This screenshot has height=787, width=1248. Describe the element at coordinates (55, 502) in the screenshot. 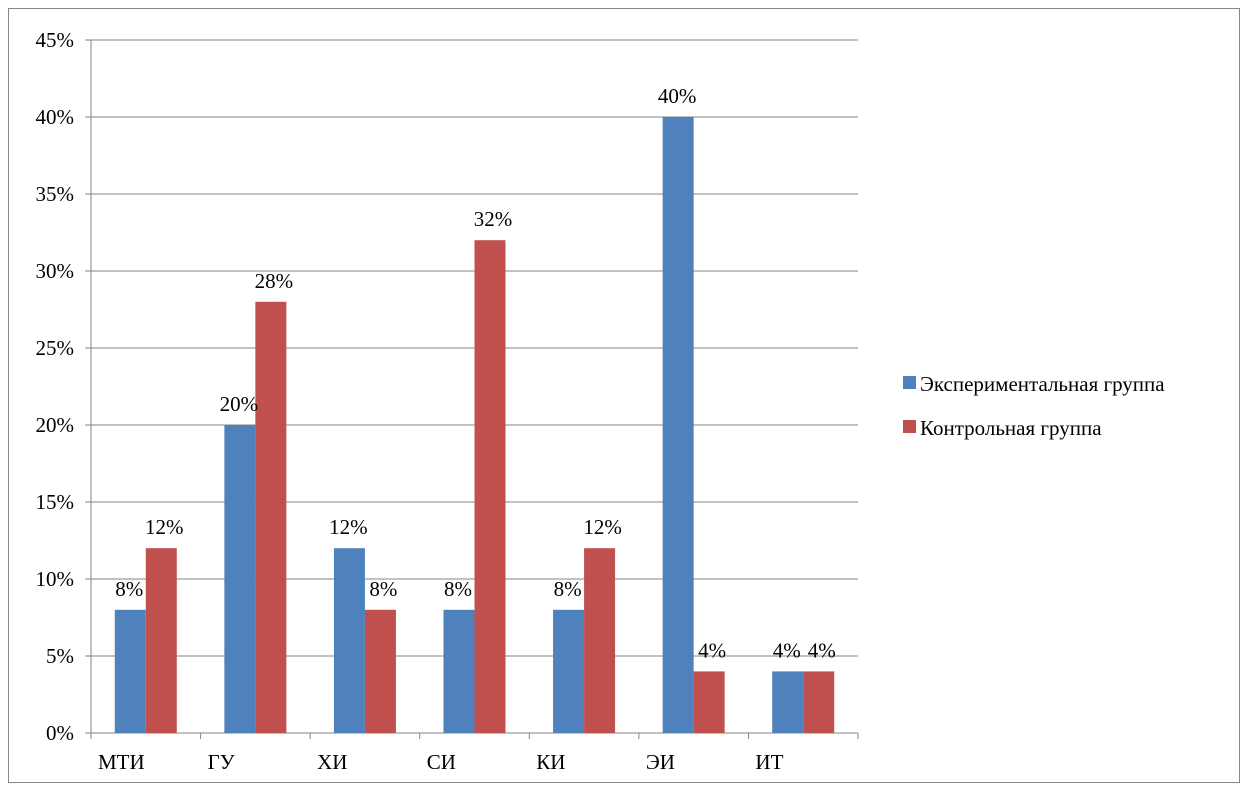

I see `y-tick-label: 15%` at that location.